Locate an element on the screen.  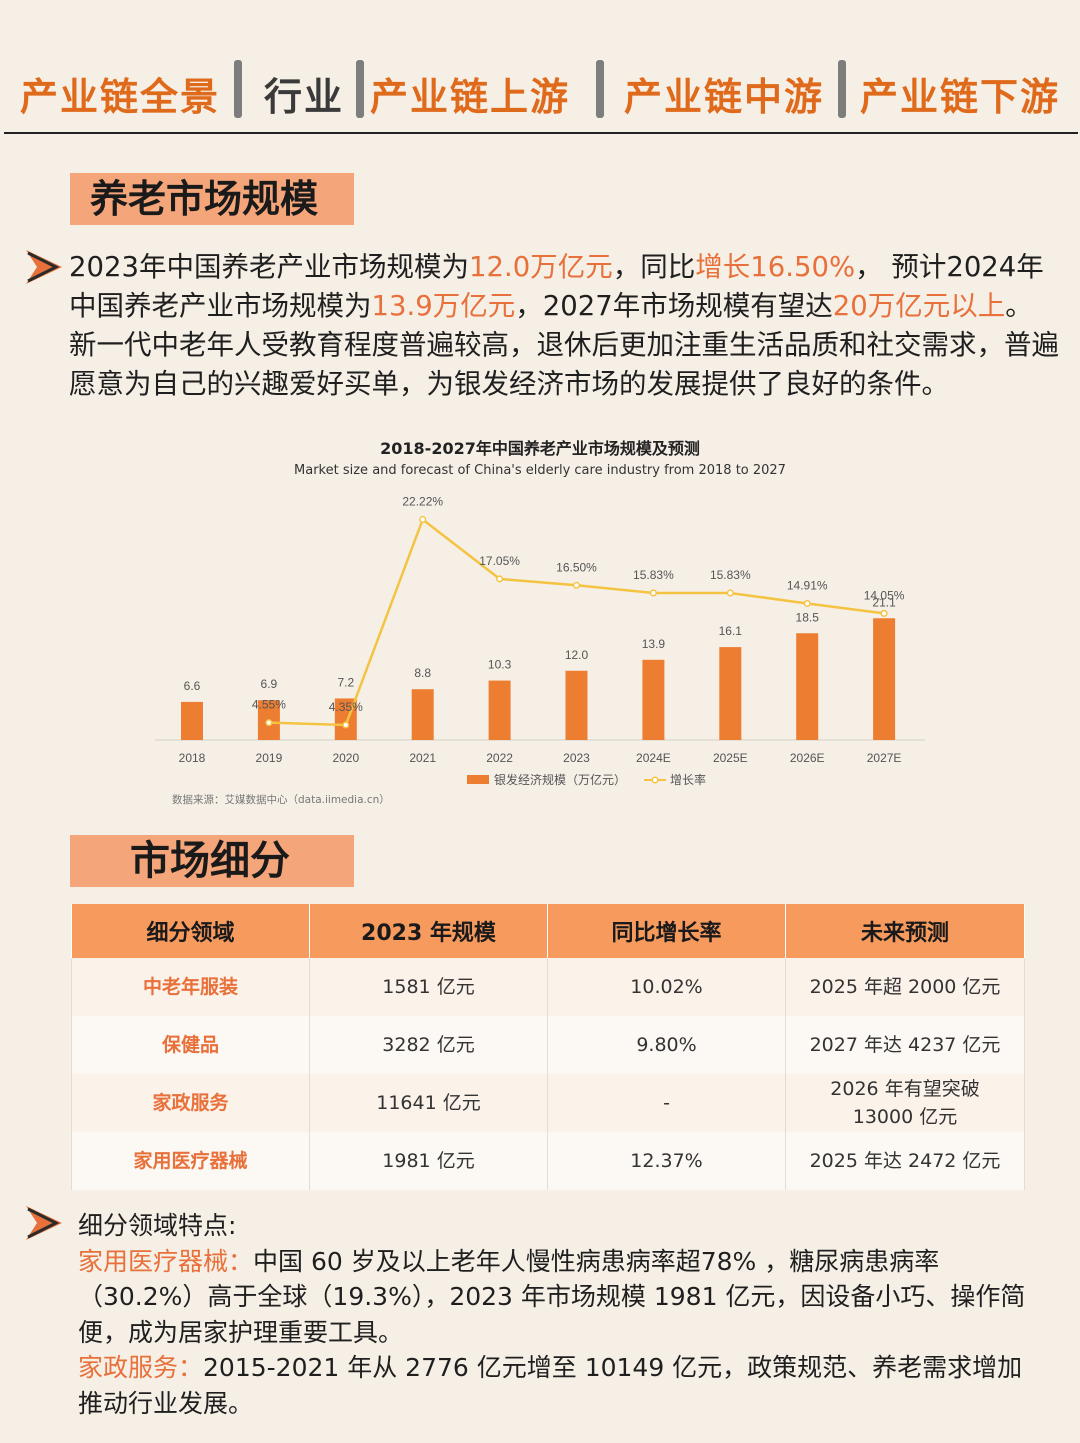
table-header-row: 细分领域 2023 年规模 同比增长率 未来预测 is located at coordinates (548, 931).